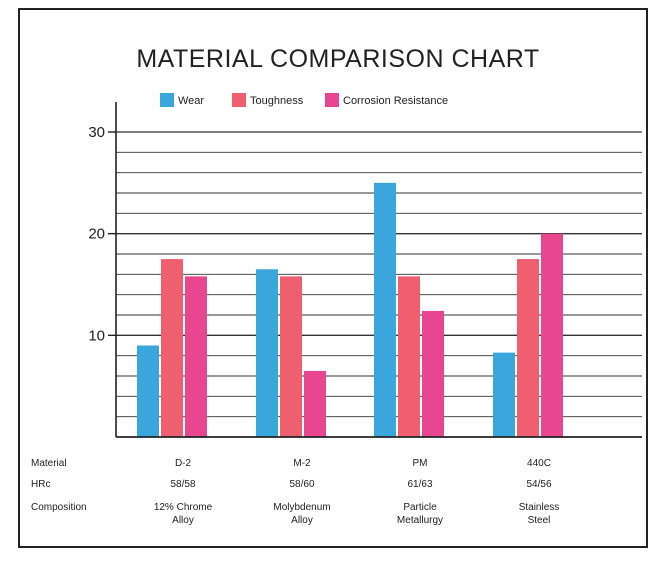 The width and height of the screenshot is (662, 563). I want to click on legend-swatch-wear, so click(167, 100).